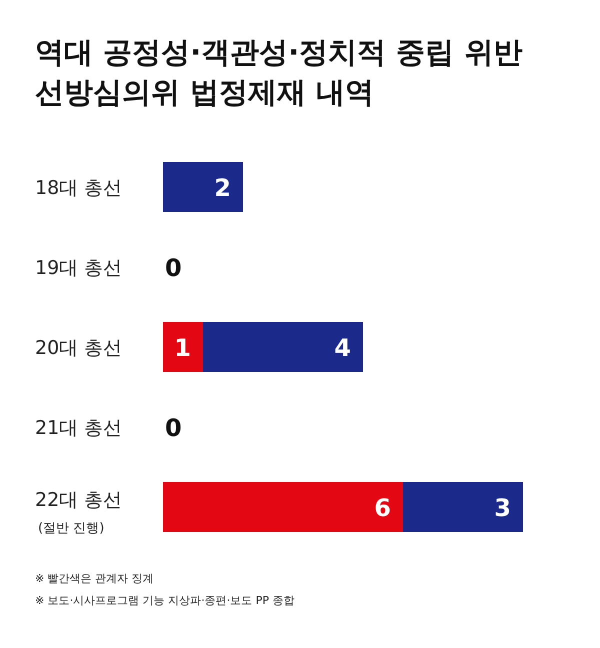 This screenshot has width=600, height=648. I want to click on y-tick-label: 19대 총선, so click(78, 268).